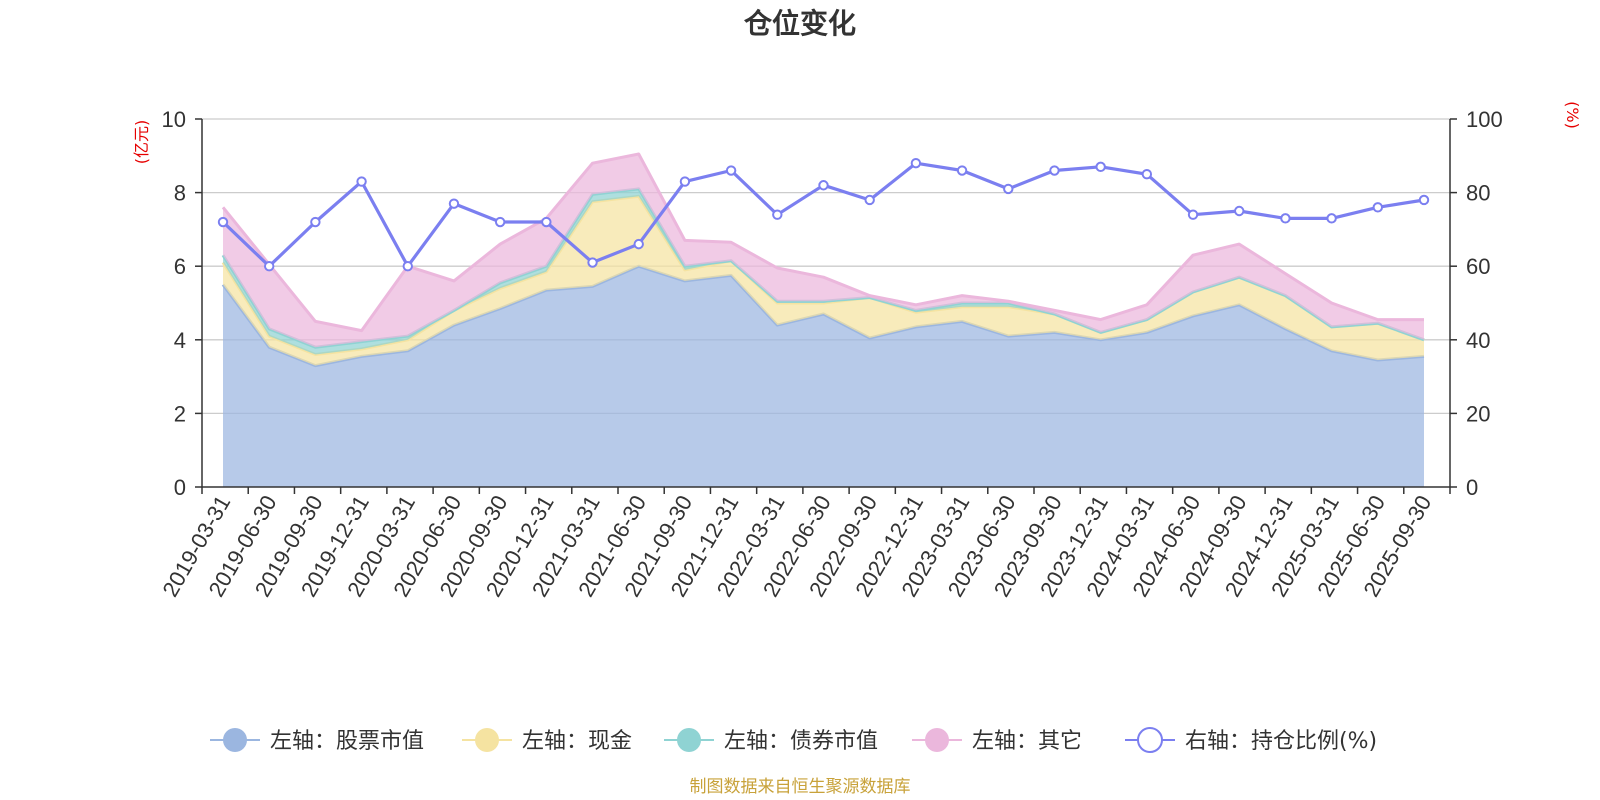 This screenshot has height=800, width=1600. I want to click on legend-label: 左轴：债券市值, so click(801, 741).